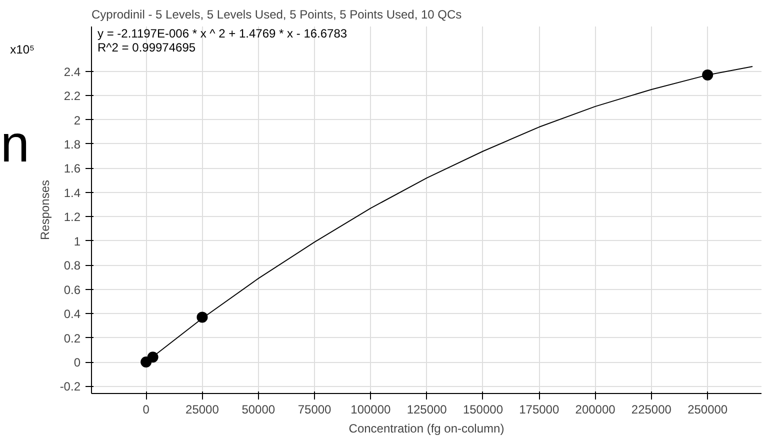 This screenshot has width=763, height=438. Describe the element at coordinates (371, 409) in the screenshot. I see `x-tick-label: 100000` at that location.